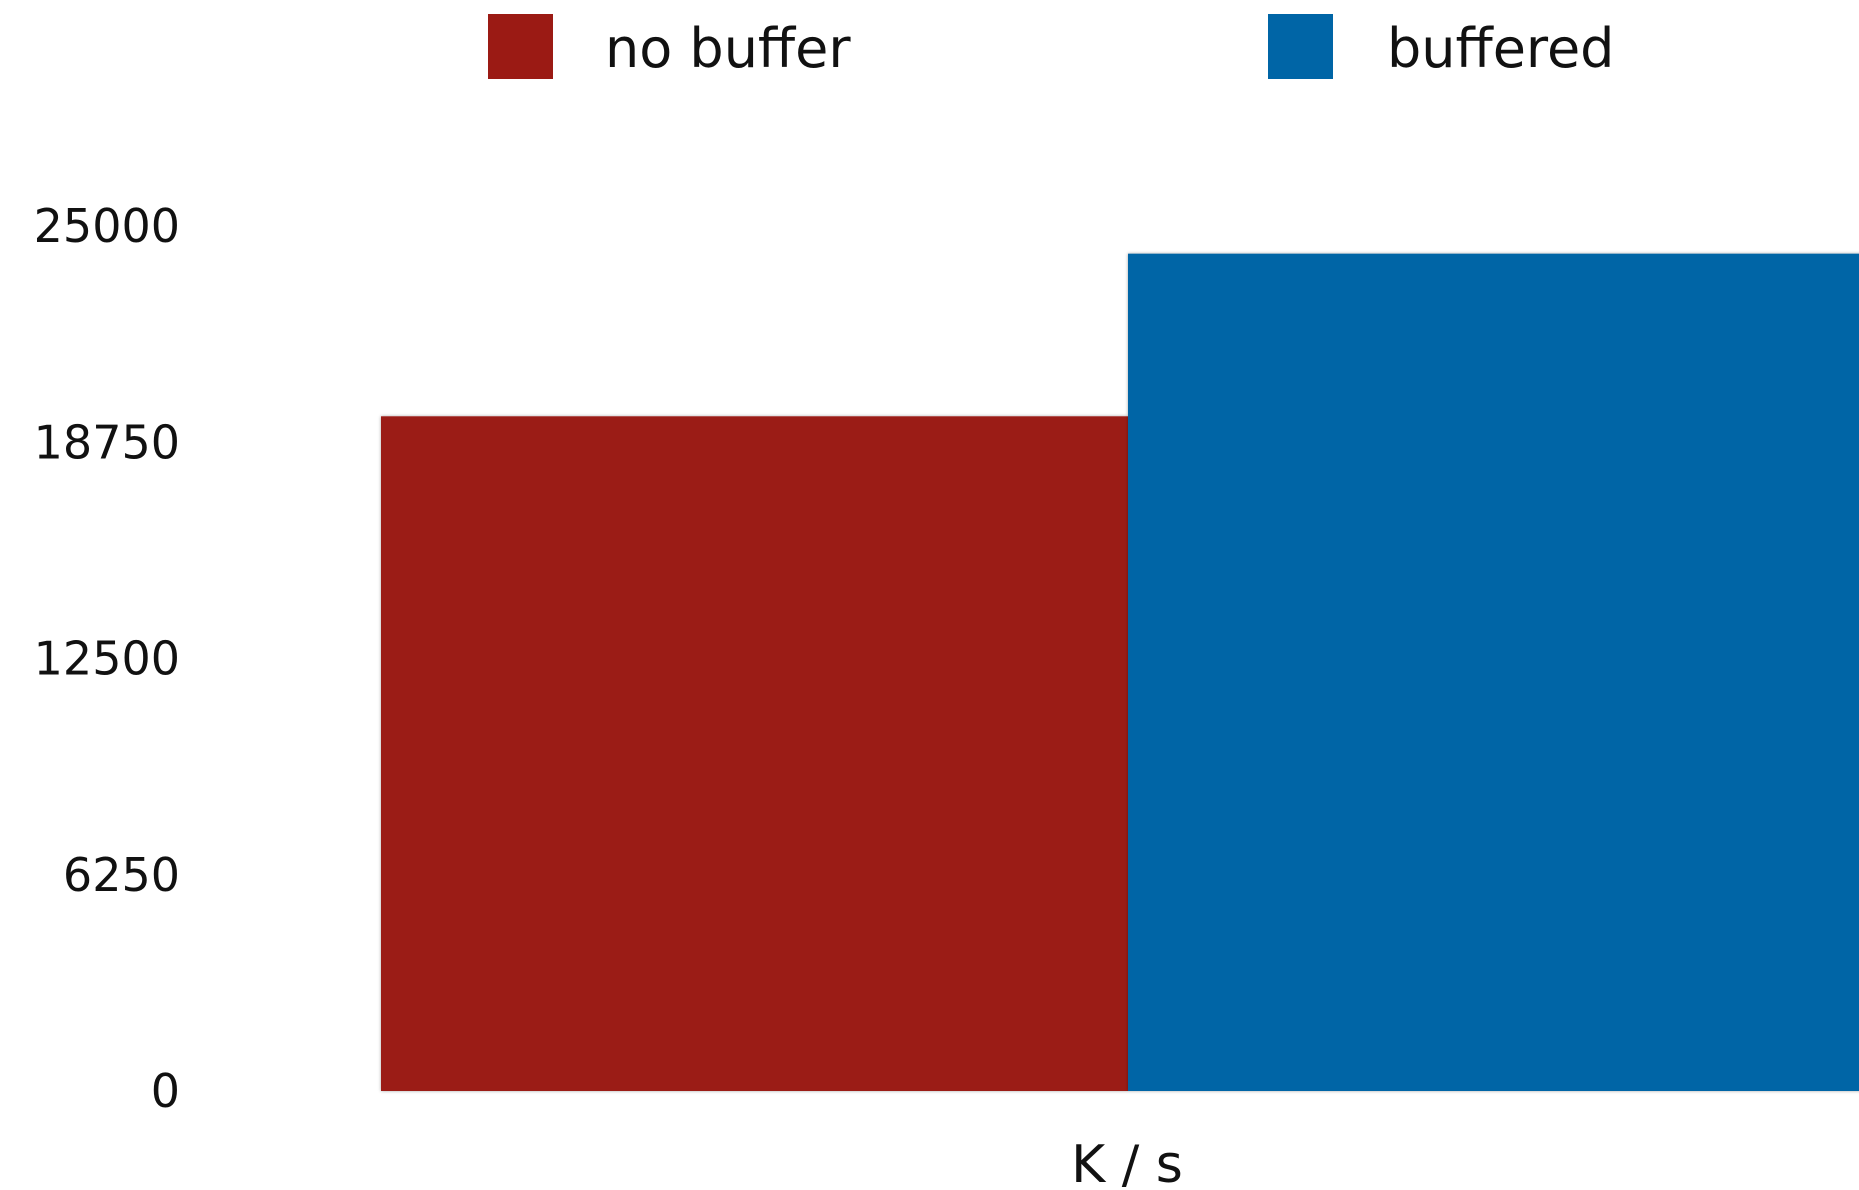  What do you see at coordinates (1127, 1162) in the screenshot?
I see `category-label: K / s` at bounding box center [1127, 1162].